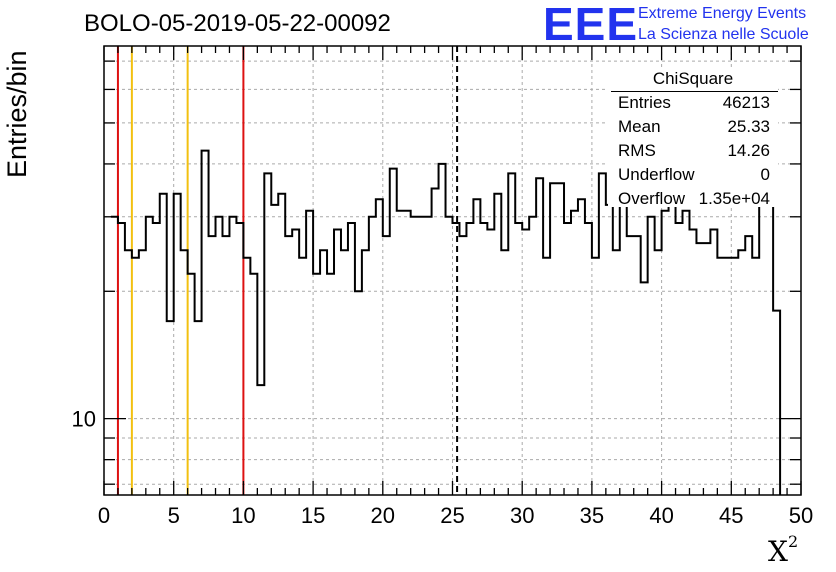  I want to click on y-tick-labels: 10, so click(84, 419).